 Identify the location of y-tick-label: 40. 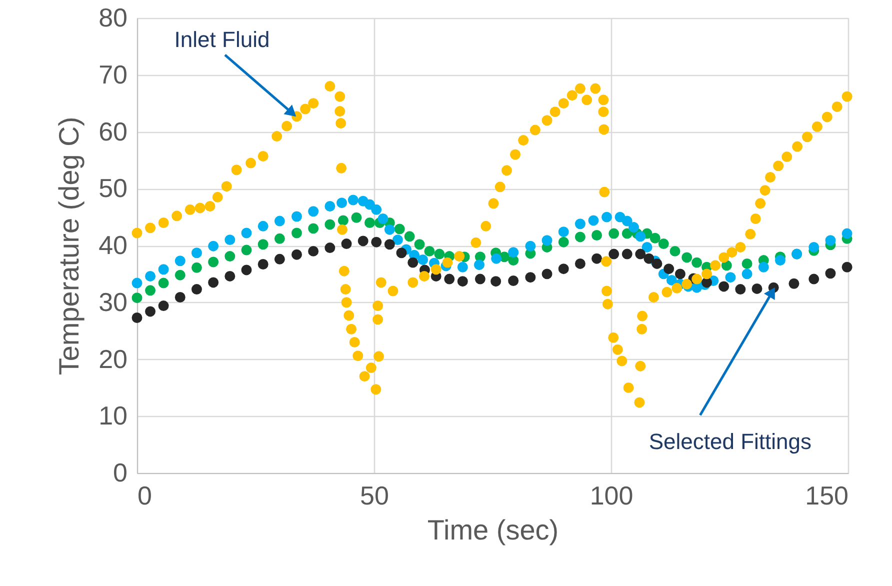
(113, 245).